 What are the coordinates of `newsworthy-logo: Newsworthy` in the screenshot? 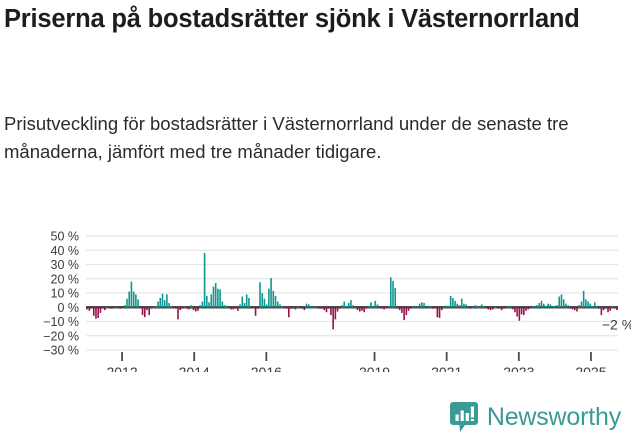 It's located at (535, 417).